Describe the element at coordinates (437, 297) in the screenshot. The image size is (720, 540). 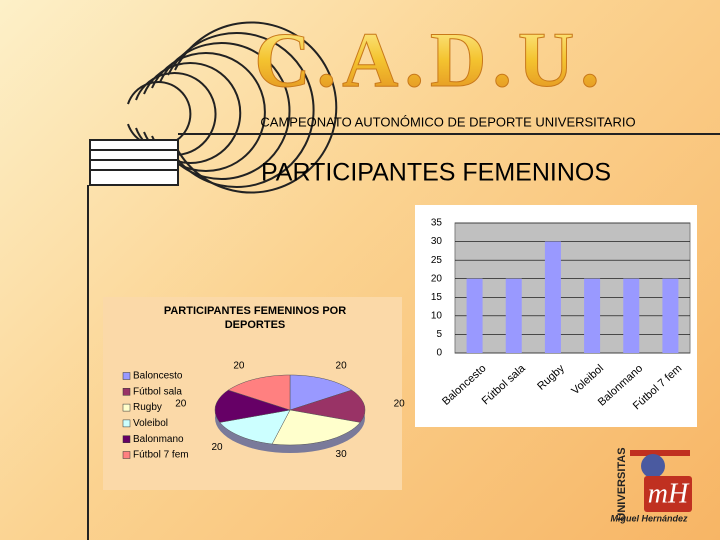
I see `y-tick-label: 15` at that location.